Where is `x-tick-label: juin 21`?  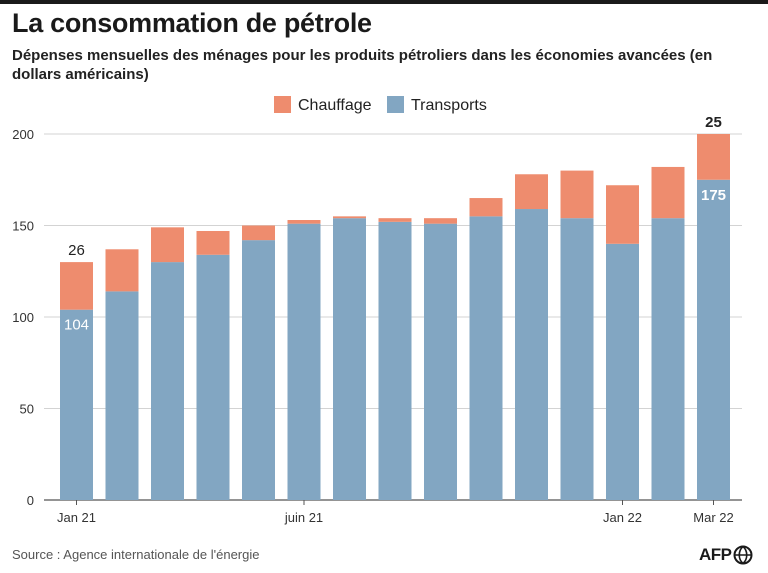 x-tick-label: juin 21 is located at coordinates (303, 517).